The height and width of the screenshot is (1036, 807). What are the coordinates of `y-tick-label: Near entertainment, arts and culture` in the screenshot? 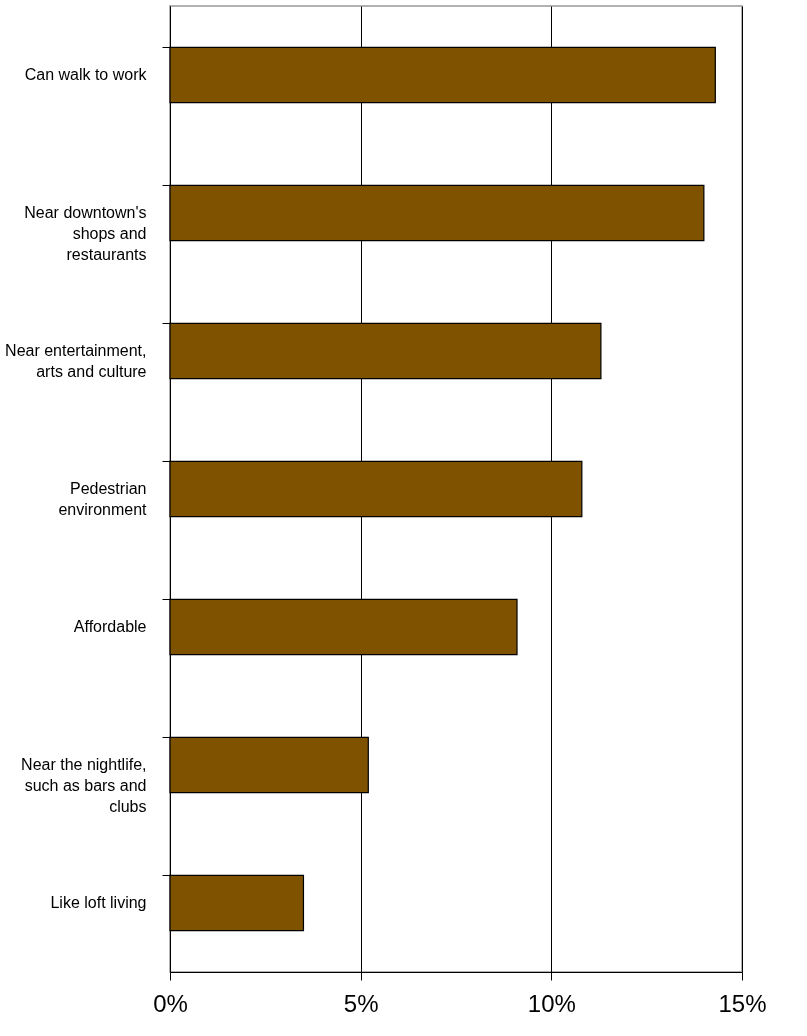 It's located at (76, 361).